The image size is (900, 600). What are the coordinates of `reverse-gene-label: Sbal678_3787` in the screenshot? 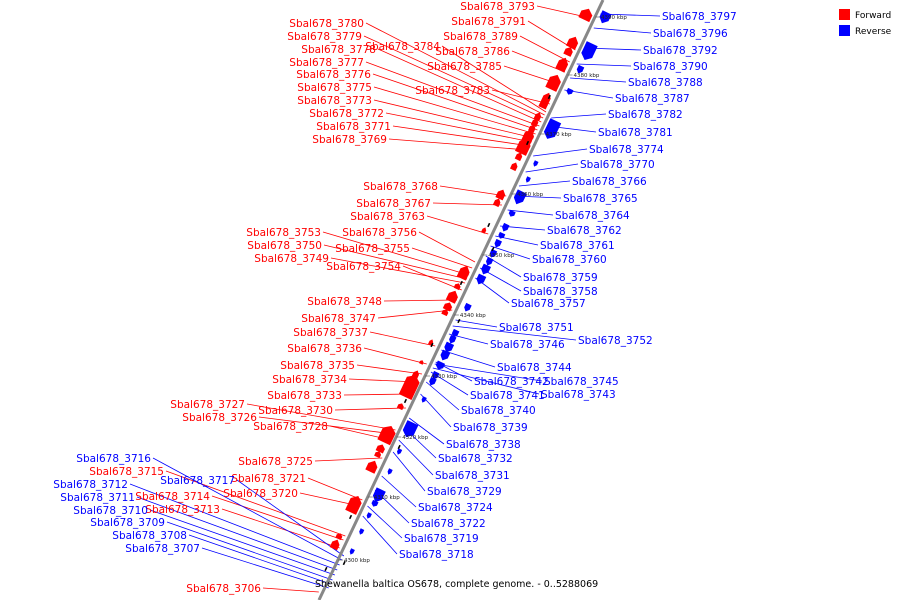 It's located at (652, 99).